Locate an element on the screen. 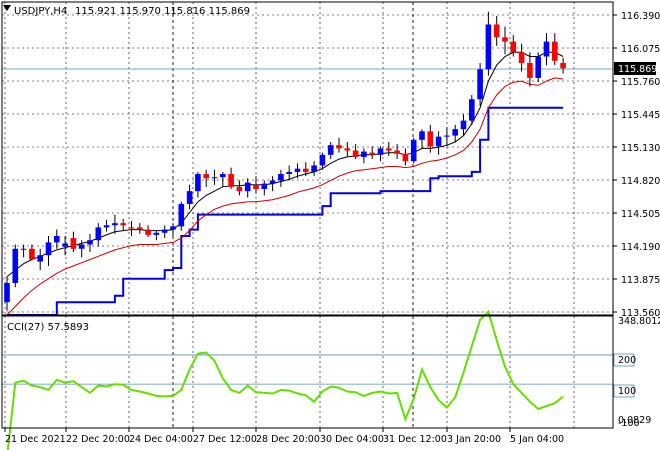 The image size is (660, 450). x-tick-label: 30 Dec 04:00 is located at coordinates (352, 439).